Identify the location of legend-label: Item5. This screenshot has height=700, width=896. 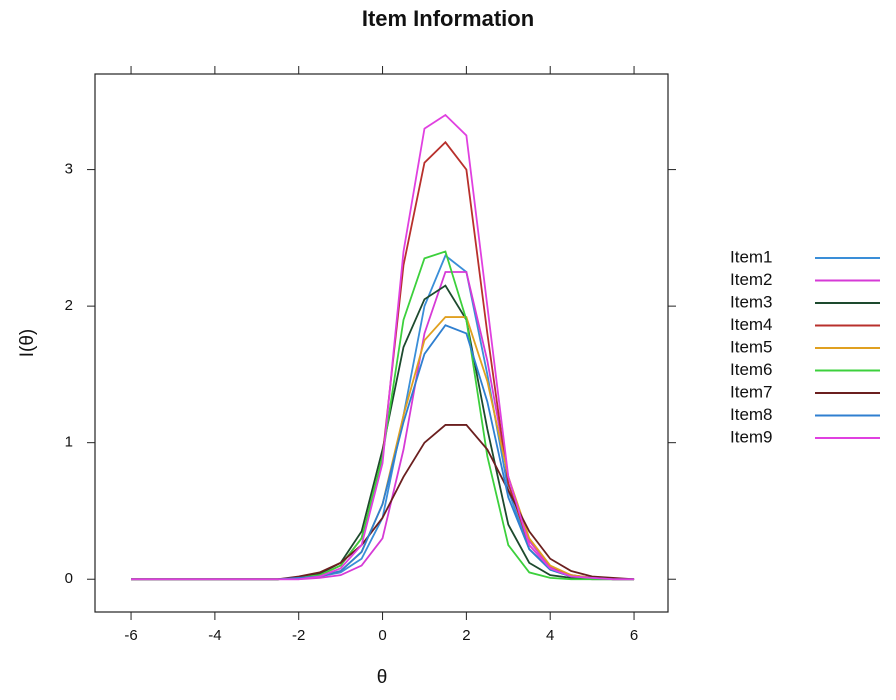
(751, 346).